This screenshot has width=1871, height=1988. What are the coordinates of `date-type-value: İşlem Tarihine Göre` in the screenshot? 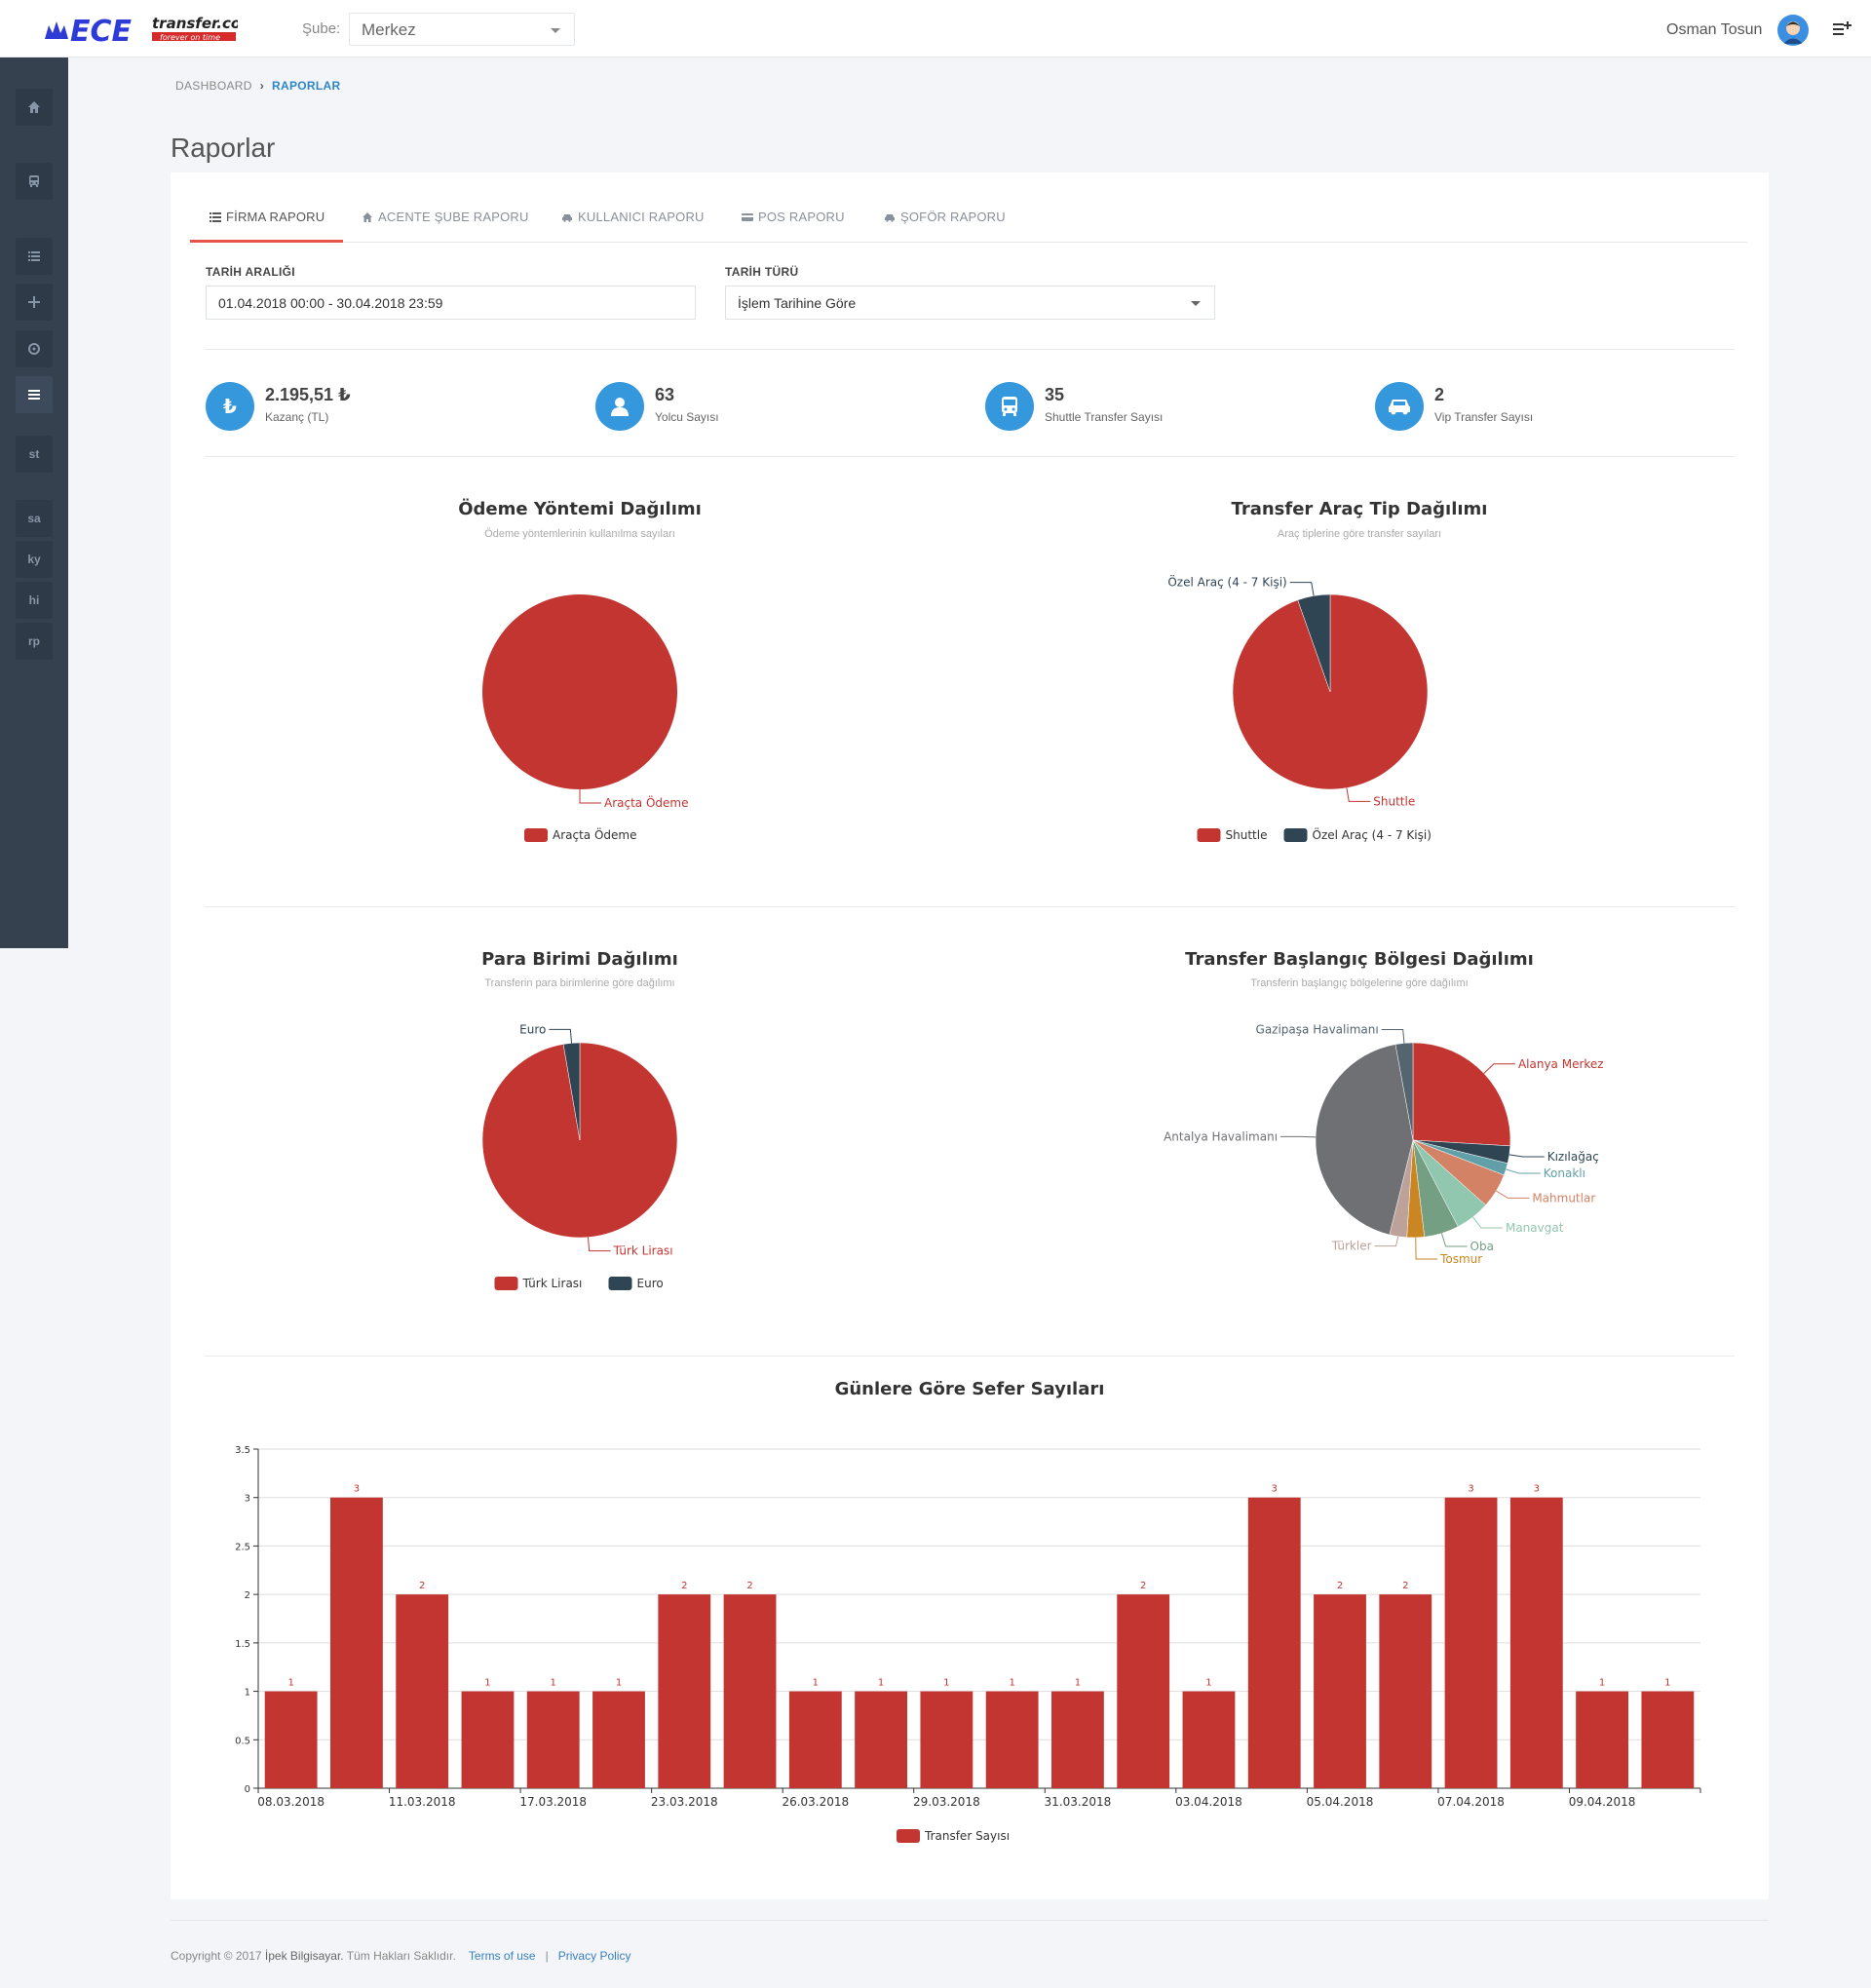 It's located at (797, 303).